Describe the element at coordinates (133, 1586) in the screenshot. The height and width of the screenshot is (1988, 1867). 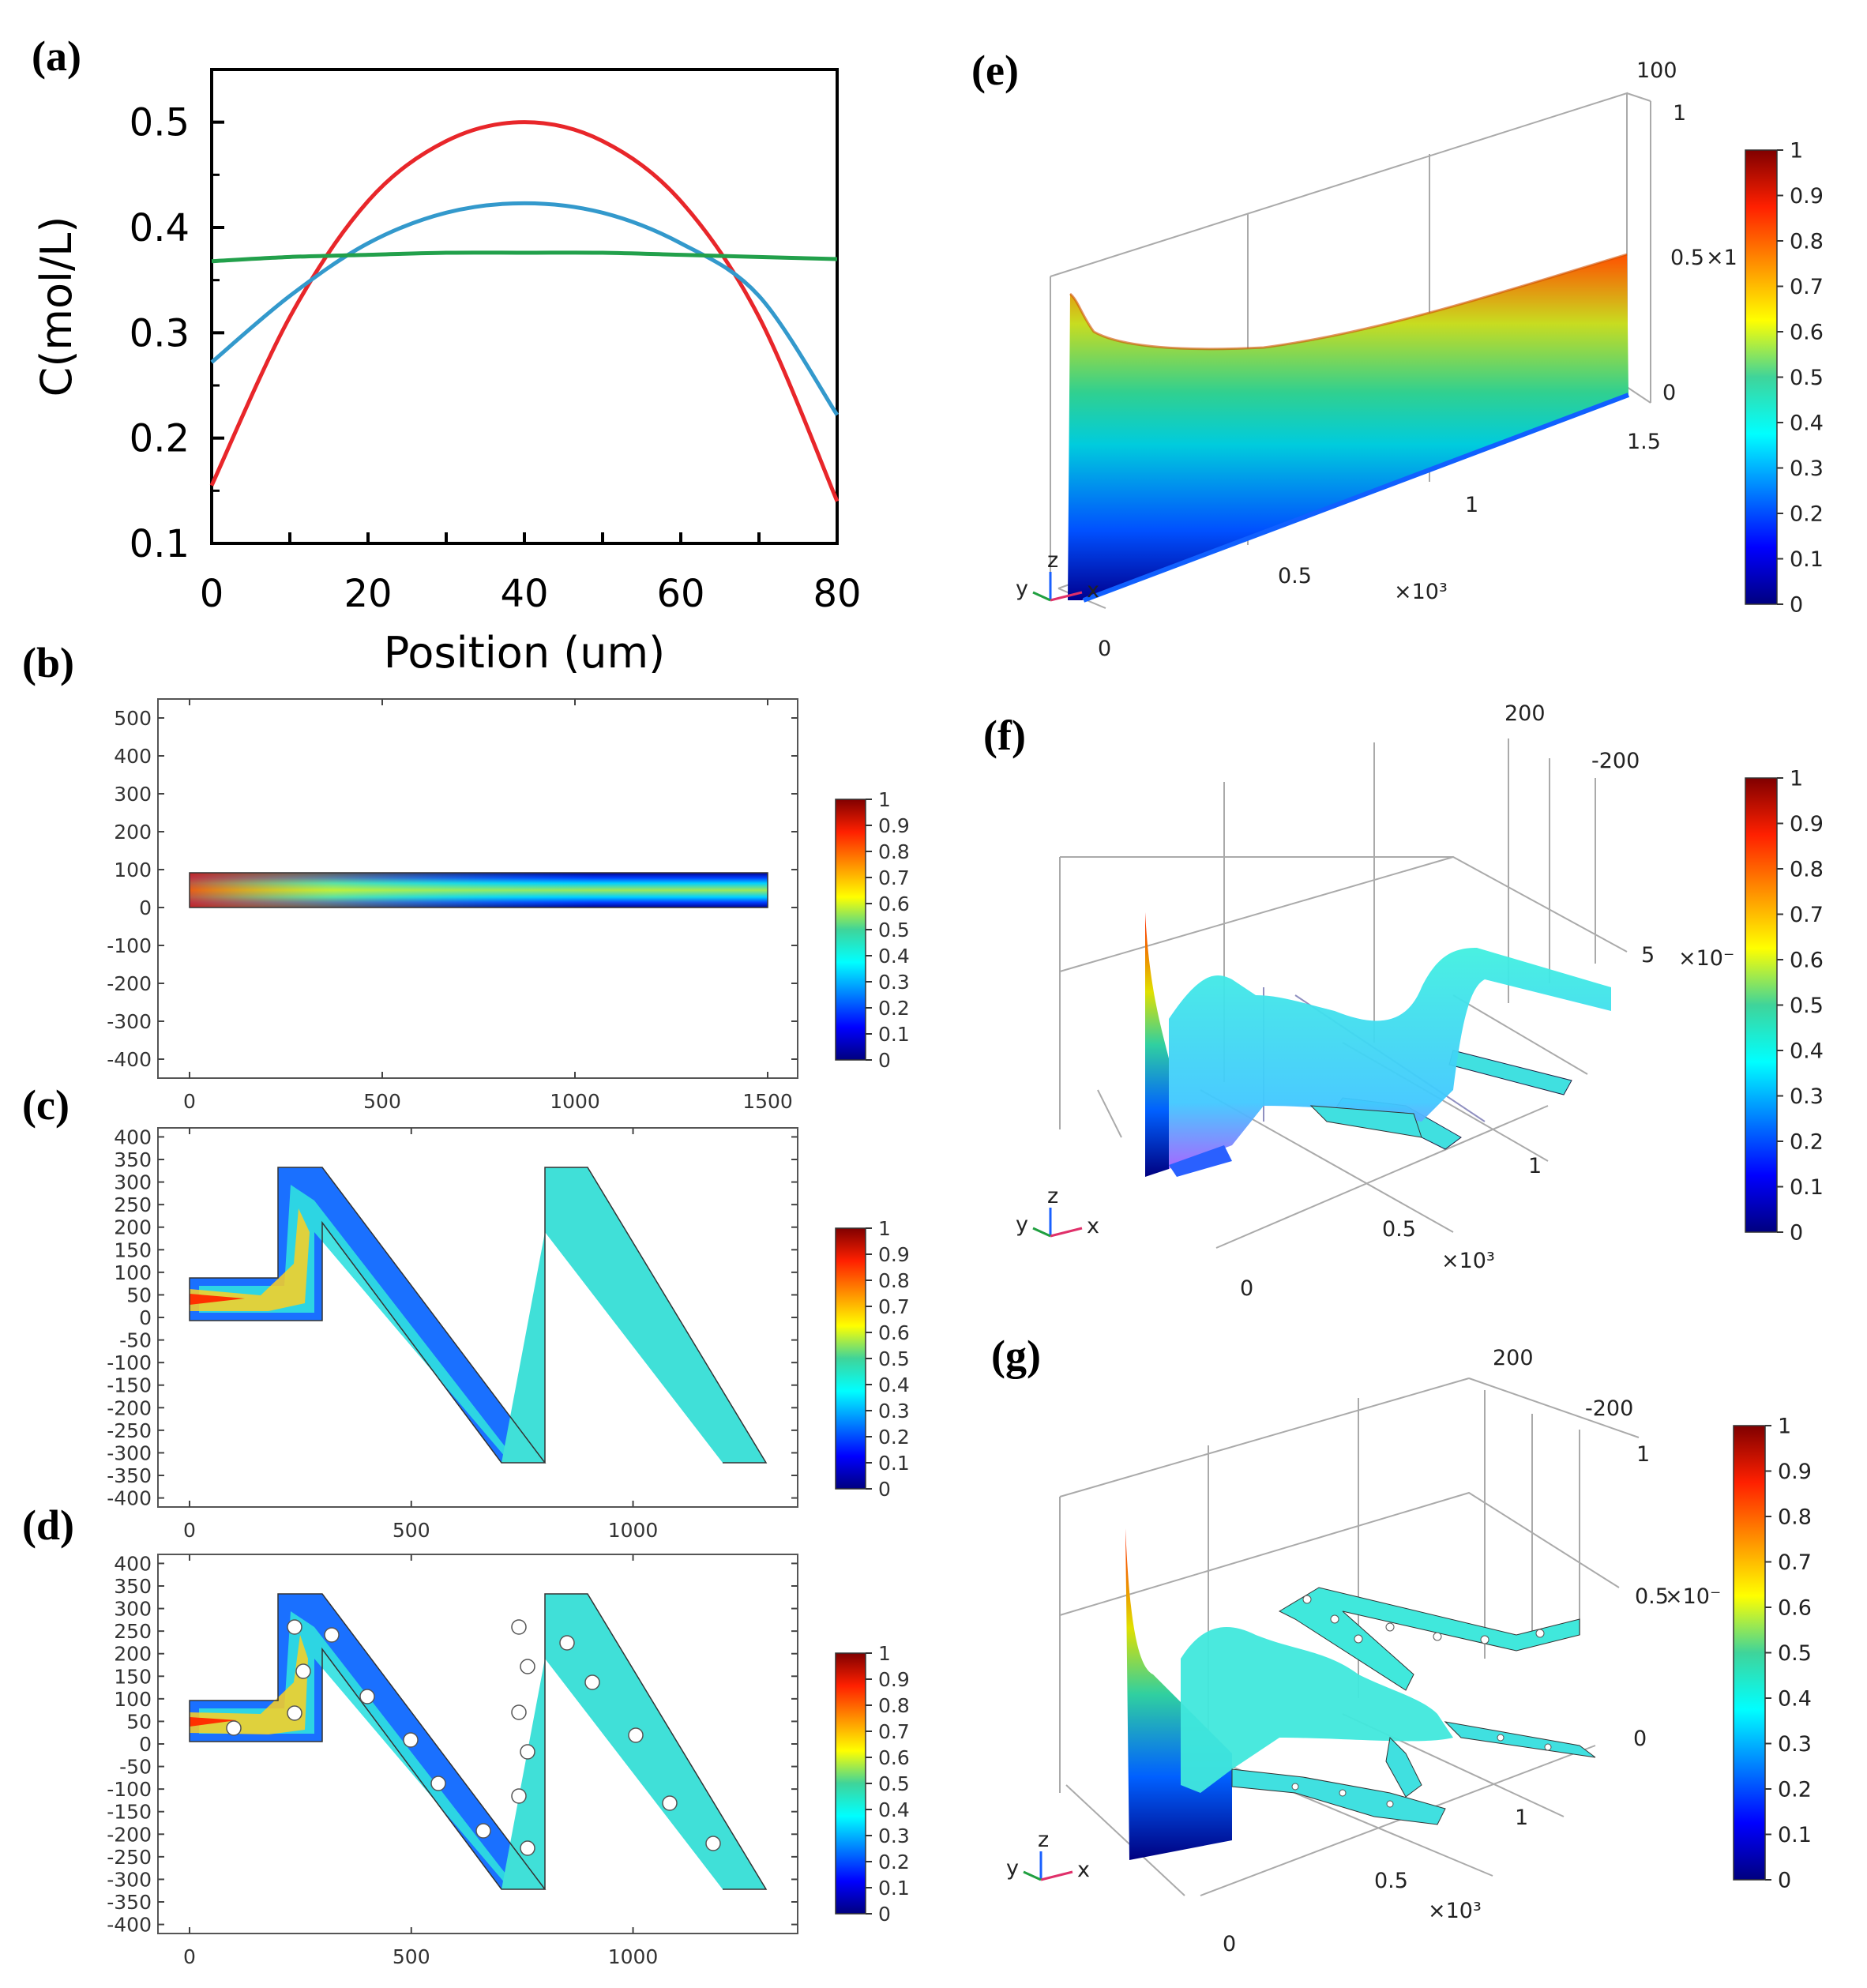
I see `d-ticks-ytick-label: 350` at that location.